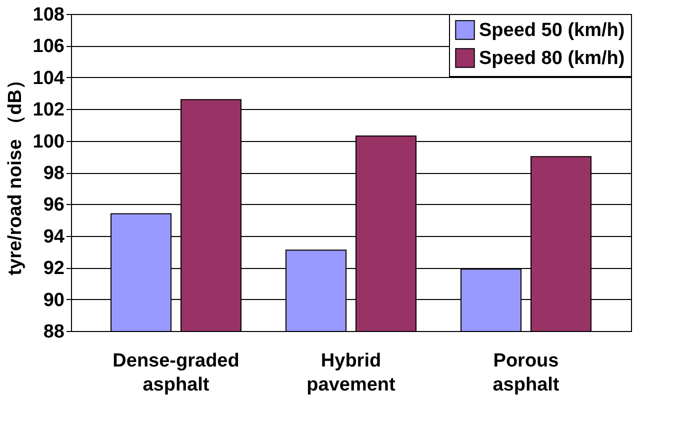 The image size is (680, 434). I want to click on x-tick-label: Porous asphalt, so click(526, 373).